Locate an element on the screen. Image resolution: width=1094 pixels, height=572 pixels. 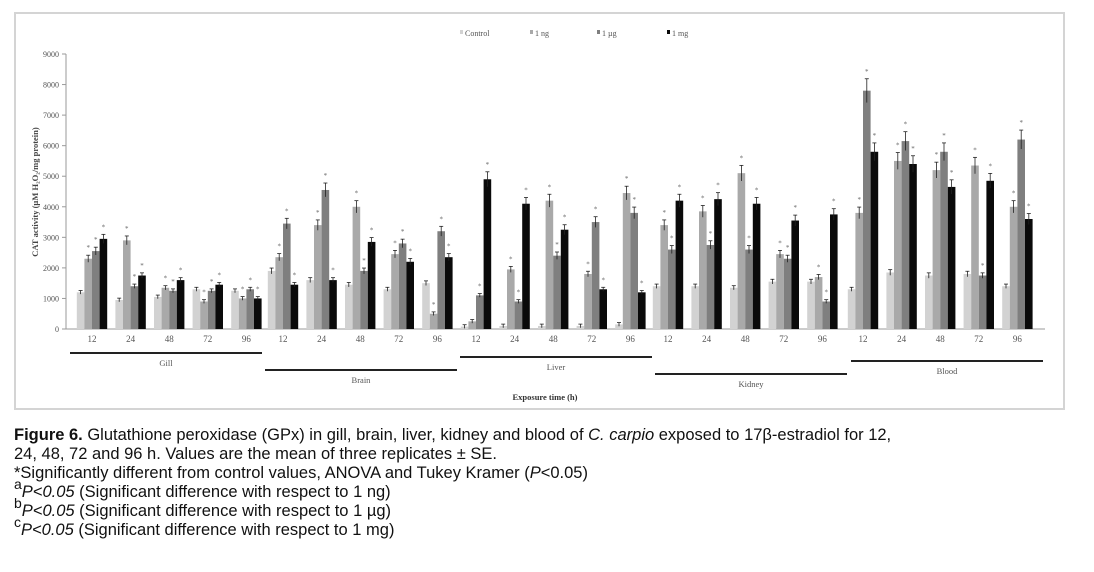
y-tick-label: 0 is located at coordinates (57, 329).